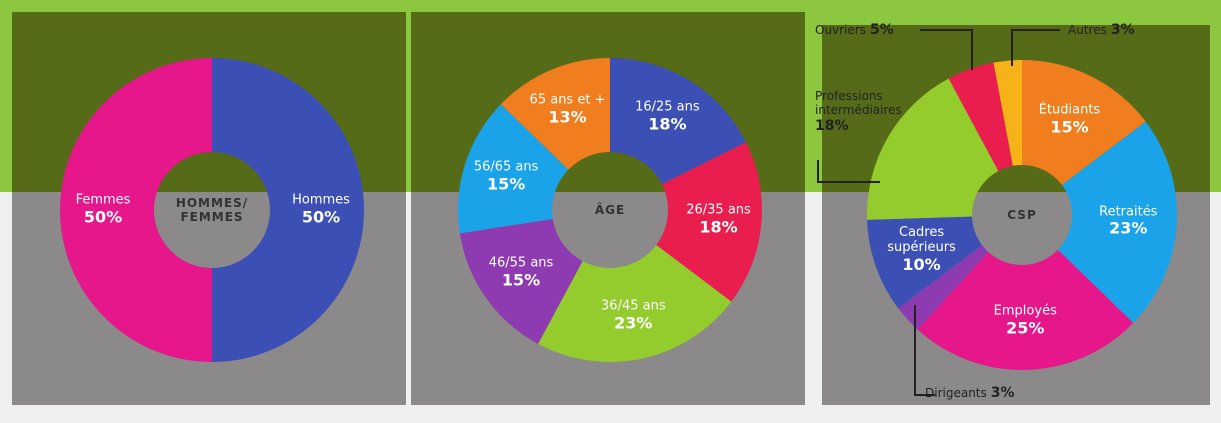 The height and width of the screenshot is (423, 1221). Describe the element at coordinates (321, 200) in the screenshot. I see `category-label: Hommes` at that location.